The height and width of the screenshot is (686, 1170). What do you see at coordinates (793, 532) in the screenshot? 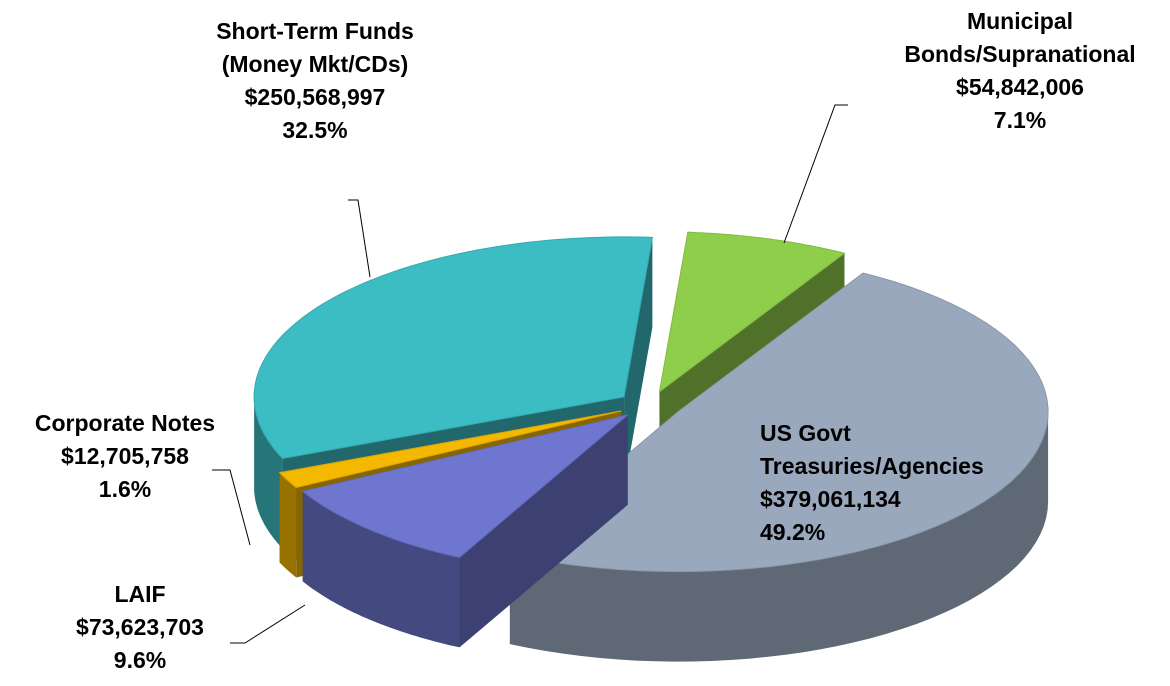
I see `percent-label: 49.2%` at bounding box center [793, 532].